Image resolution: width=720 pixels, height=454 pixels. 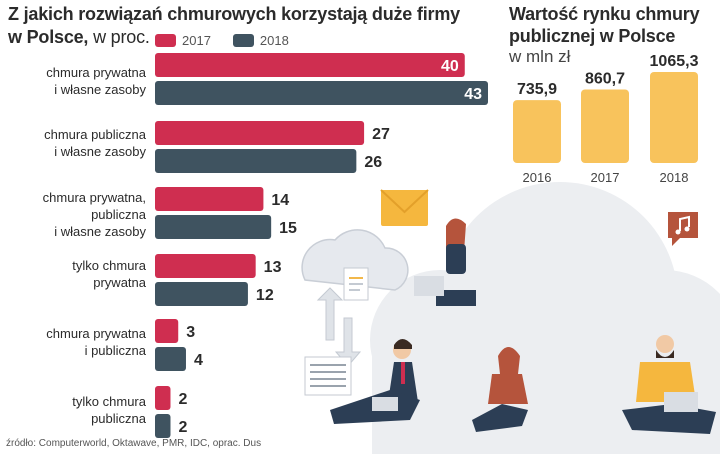 What do you see at coordinates (96, 81) in the screenshot?
I see `category-label: chmura prywatna i własne zasoby` at bounding box center [96, 81].